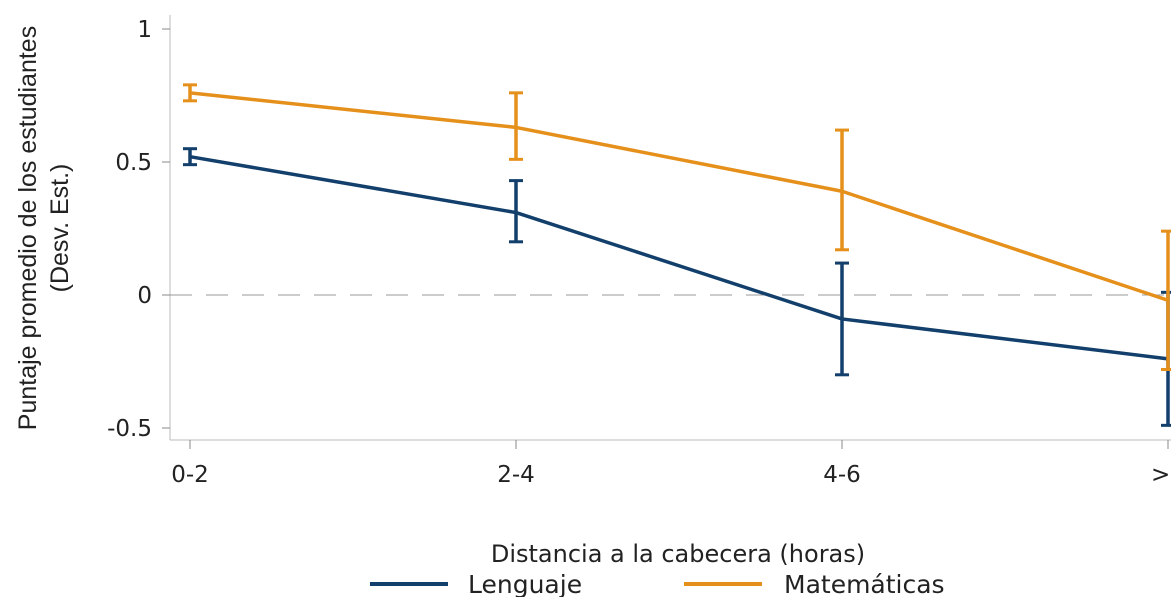 The image size is (1171, 597). Describe the element at coordinates (144, 296) in the screenshot. I see `y-tick-label: 0` at that location.